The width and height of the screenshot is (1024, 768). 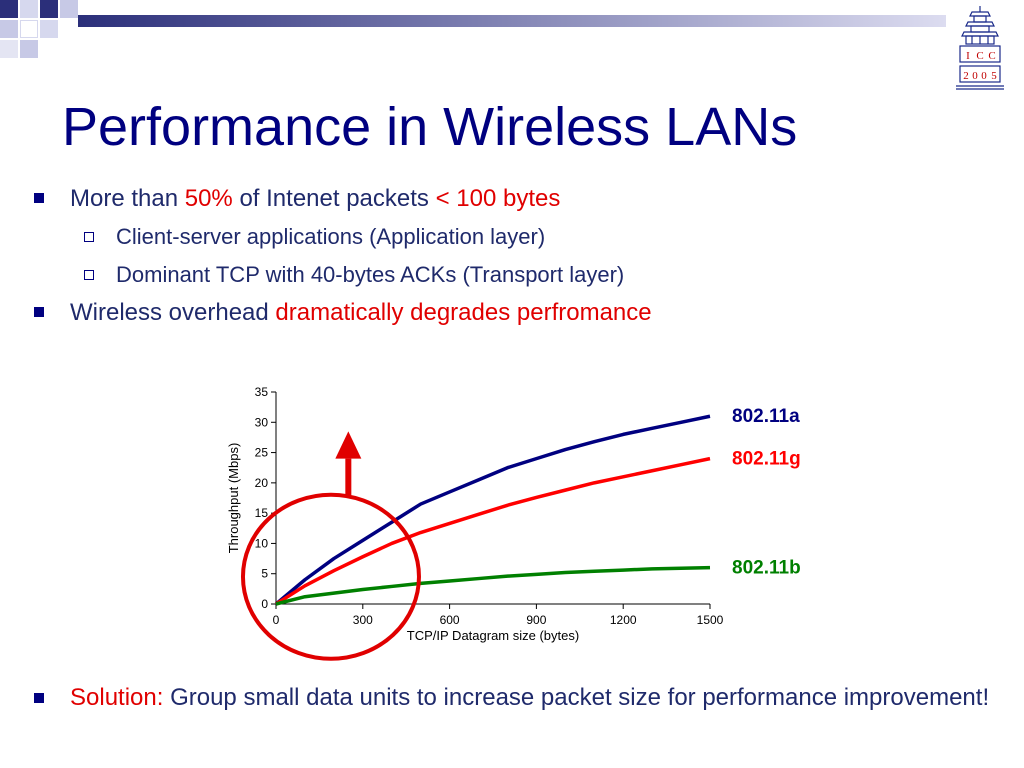 What do you see at coordinates (208, 198) in the screenshot?
I see `highlight-text: 50%` at bounding box center [208, 198].